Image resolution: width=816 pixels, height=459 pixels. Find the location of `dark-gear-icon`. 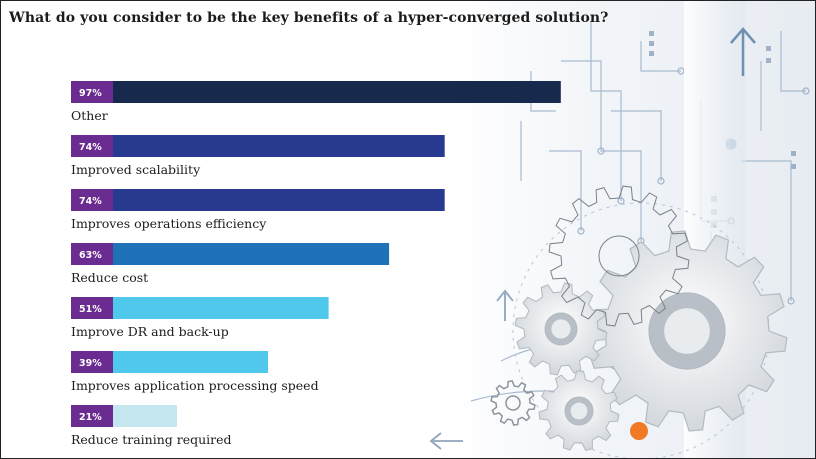

dark-gear-icon is located at coordinates (619, 256).